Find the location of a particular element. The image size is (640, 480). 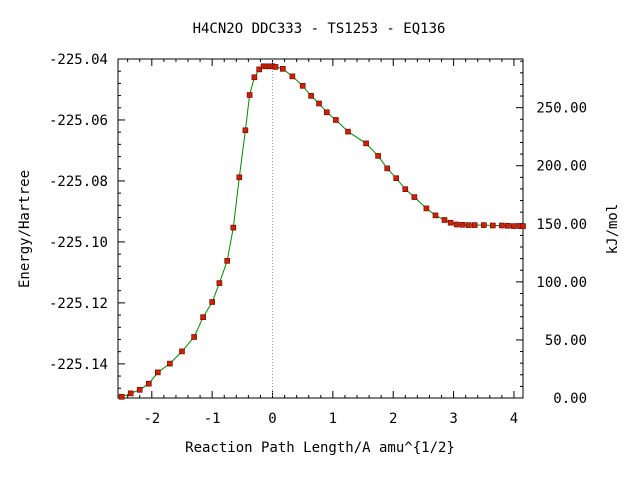

x-tick-label: 4 is located at coordinates (514, 419).